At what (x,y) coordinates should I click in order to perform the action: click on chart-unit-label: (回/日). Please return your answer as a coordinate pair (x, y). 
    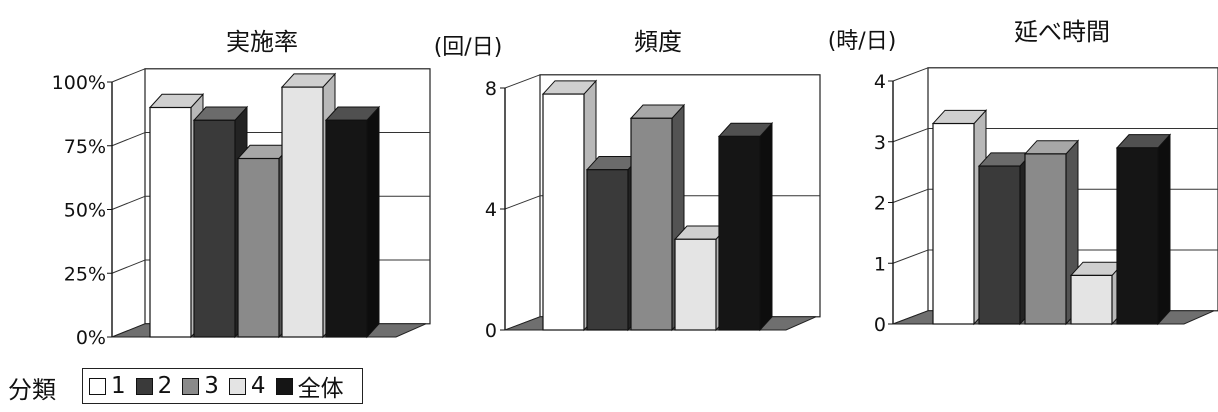
    Looking at the image, I should click on (468, 47).